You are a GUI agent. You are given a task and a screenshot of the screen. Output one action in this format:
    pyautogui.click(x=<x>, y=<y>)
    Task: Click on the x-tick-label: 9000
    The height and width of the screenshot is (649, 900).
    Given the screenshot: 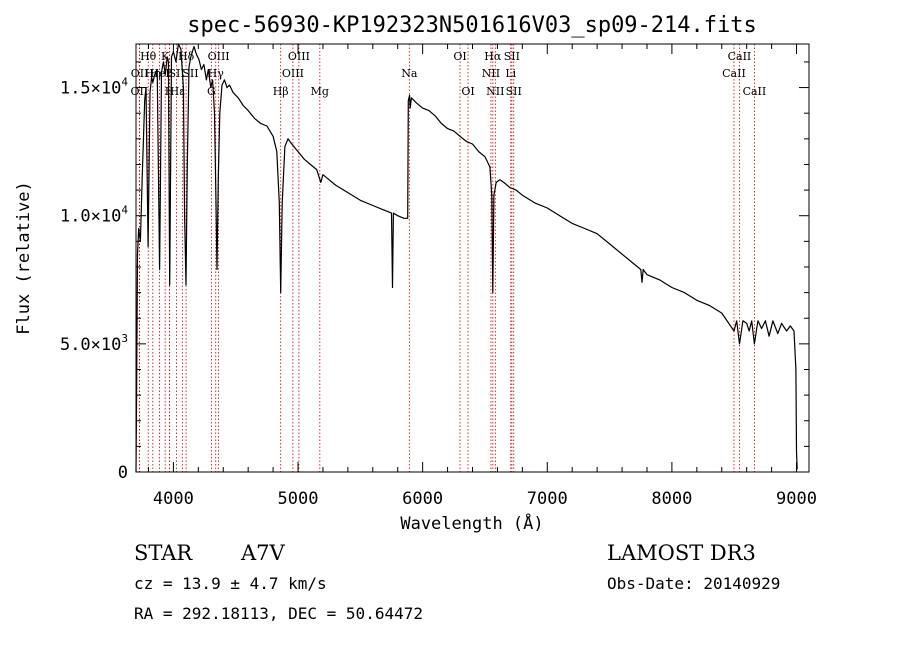 What is the action you would take?
    pyautogui.click(x=796, y=499)
    